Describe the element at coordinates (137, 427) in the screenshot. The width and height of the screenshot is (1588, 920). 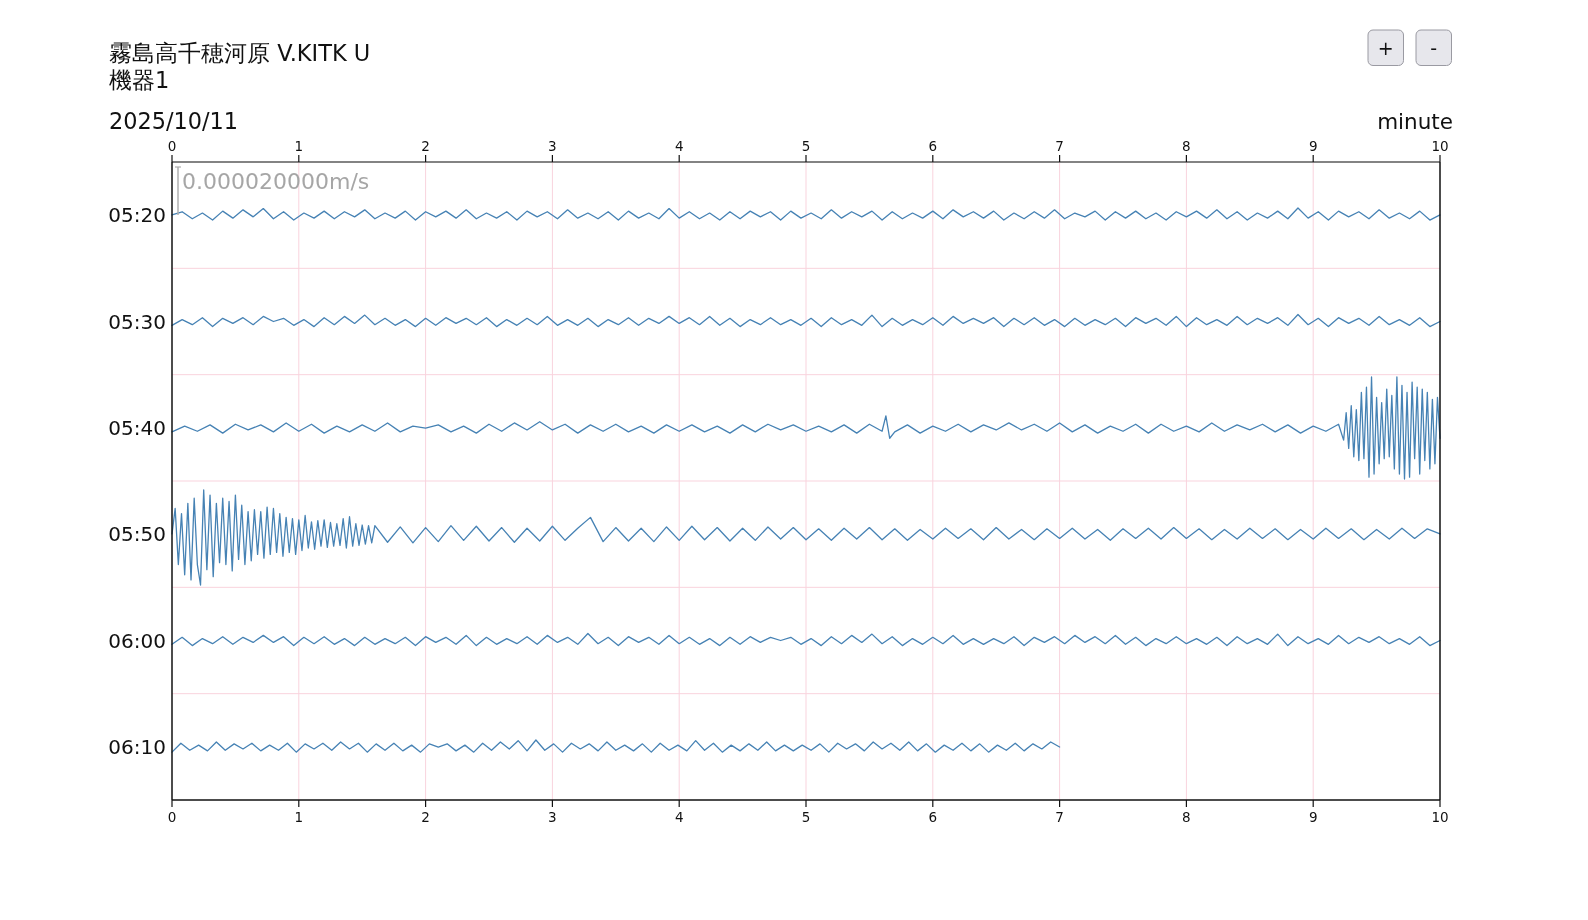
I see `y-tick-label: 05:40` at that location.